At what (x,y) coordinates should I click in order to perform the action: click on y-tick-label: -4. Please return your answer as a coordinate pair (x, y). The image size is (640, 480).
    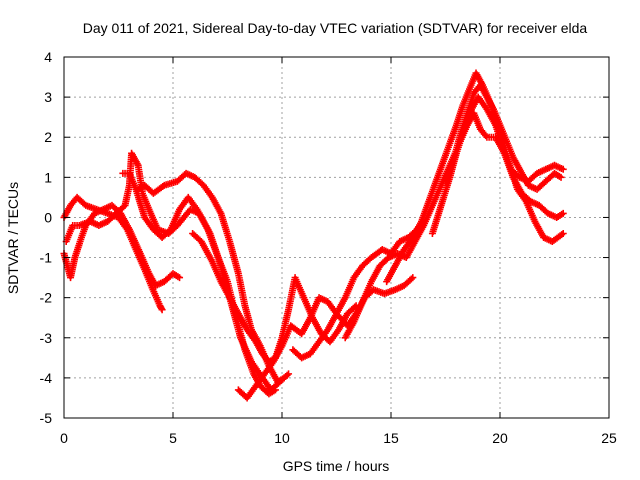
    Looking at the image, I should click on (46, 378).